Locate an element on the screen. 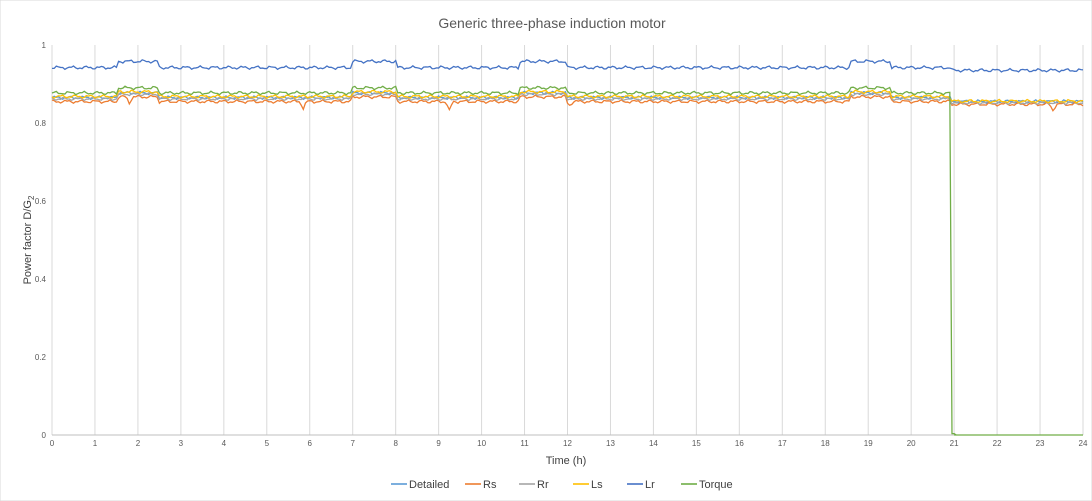  x-tick-label: 5 is located at coordinates (267, 443).